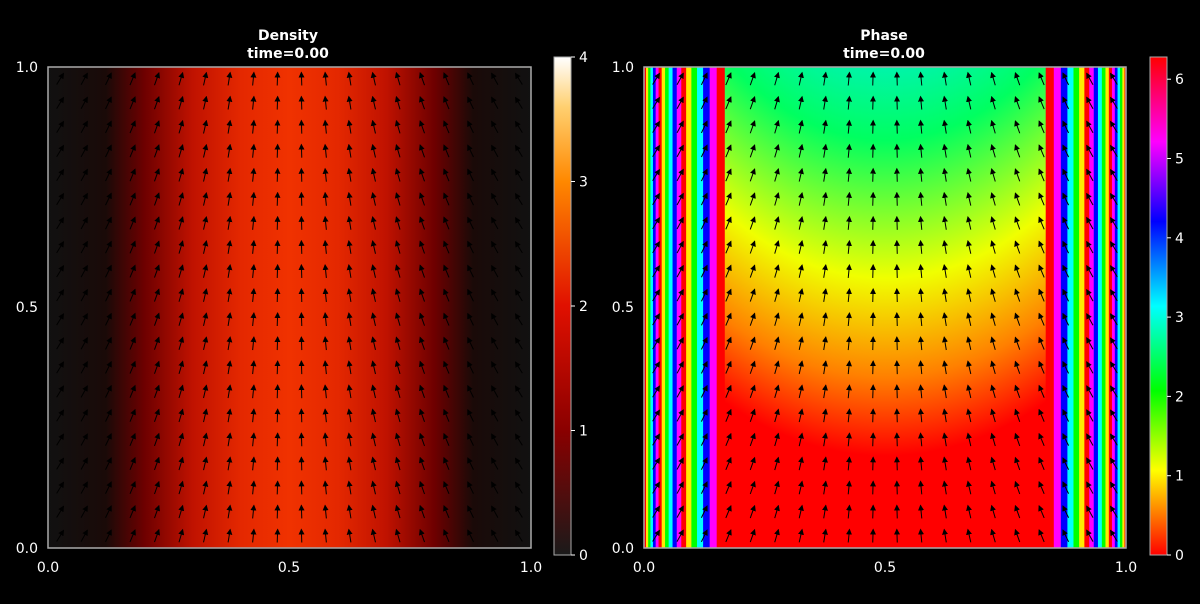 The height and width of the screenshot is (604, 1200). Describe the element at coordinates (884, 36) in the screenshot. I see `phase-title: Phase` at that location.